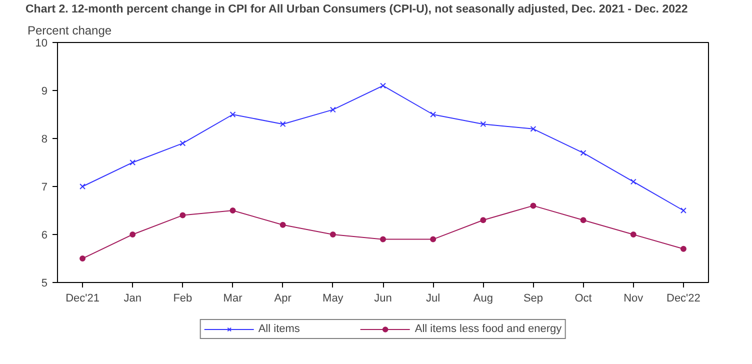  What do you see at coordinates (44, 188) in the screenshot?
I see `y-tick-label: 7` at bounding box center [44, 188].